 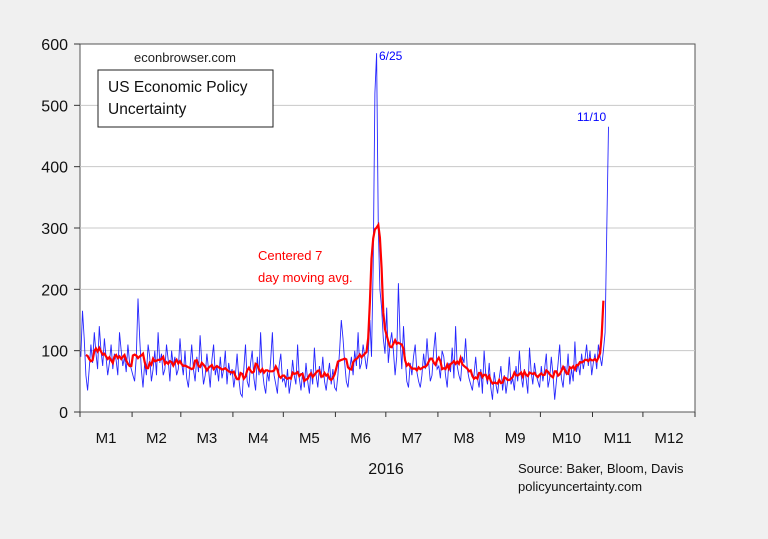 What do you see at coordinates (156, 438) in the screenshot?
I see `x-tick-label: M2` at bounding box center [156, 438].